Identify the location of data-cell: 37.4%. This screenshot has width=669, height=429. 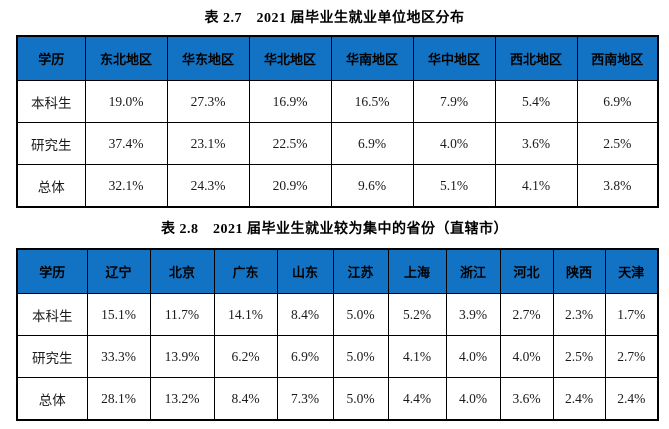
(126, 143).